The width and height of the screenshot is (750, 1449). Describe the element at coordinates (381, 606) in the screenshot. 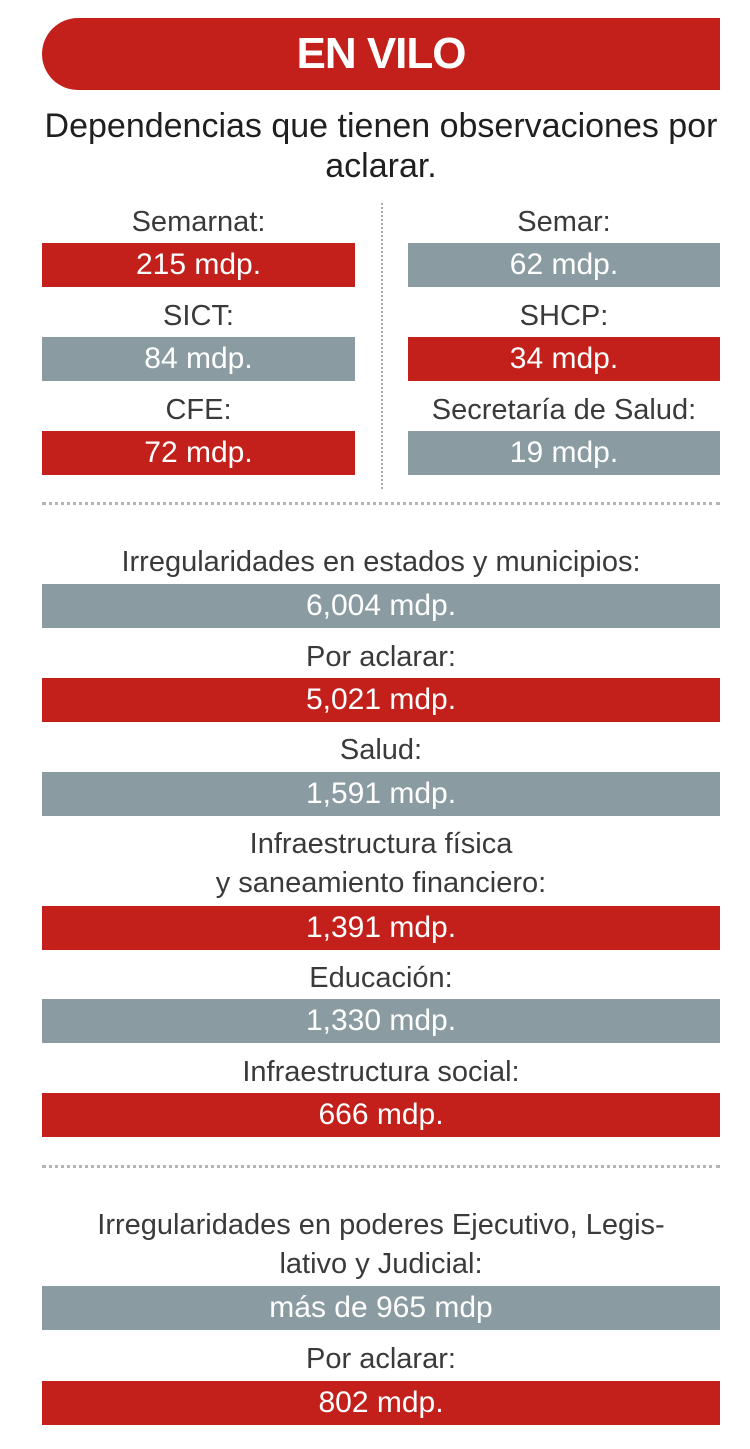

I see `value-estados-municipios: 6,004 mdp.` at that location.